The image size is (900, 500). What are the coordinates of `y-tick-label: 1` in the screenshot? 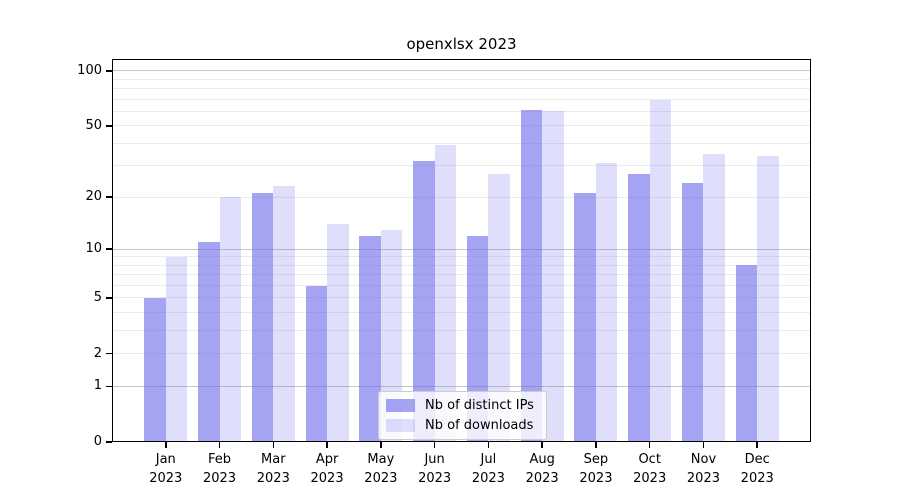 It's located at (97, 386).